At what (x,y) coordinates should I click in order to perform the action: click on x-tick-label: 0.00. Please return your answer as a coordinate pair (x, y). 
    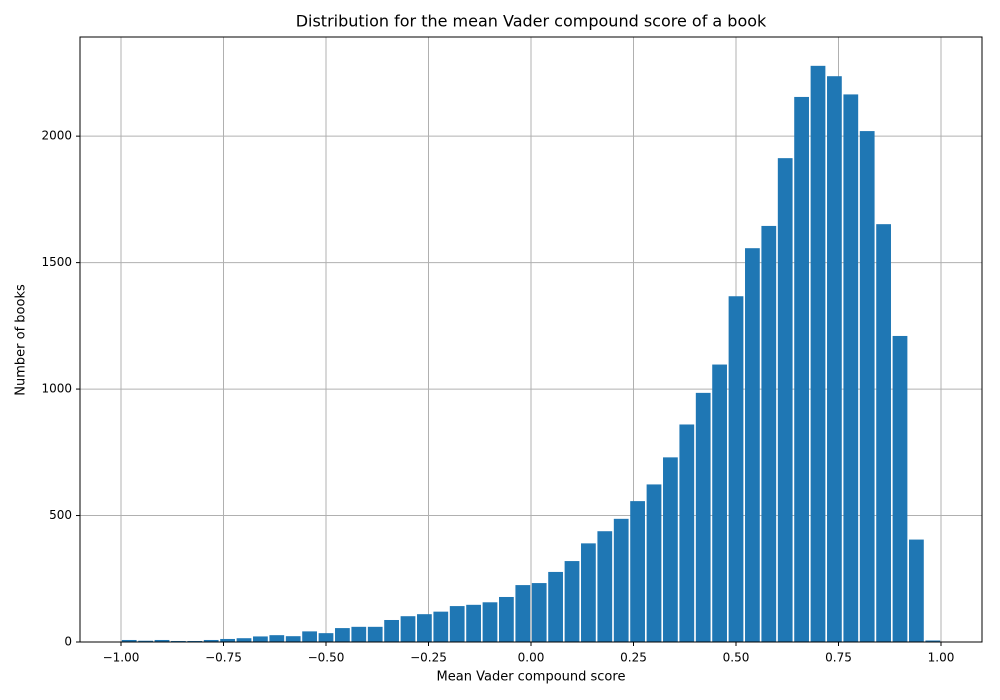
    Looking at the image, I should click on (531, 658).